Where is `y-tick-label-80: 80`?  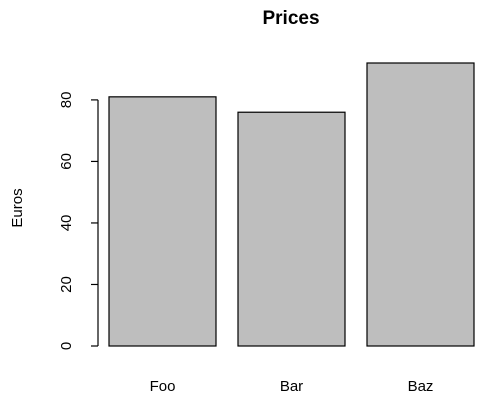 y-tick-label-80: 80 is located at coordinates (66, 100).